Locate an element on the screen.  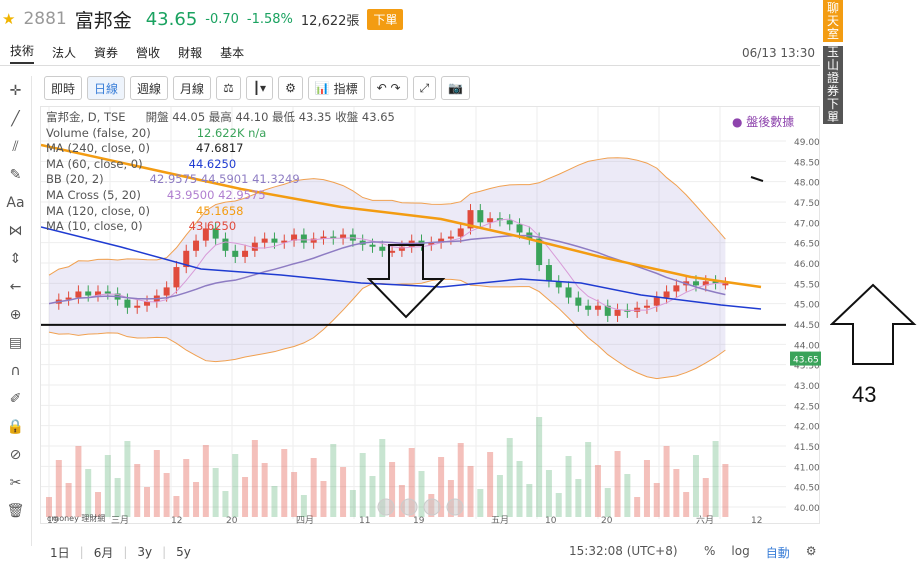
tab-institutional: 法人 is located at coordinates (64, 53).